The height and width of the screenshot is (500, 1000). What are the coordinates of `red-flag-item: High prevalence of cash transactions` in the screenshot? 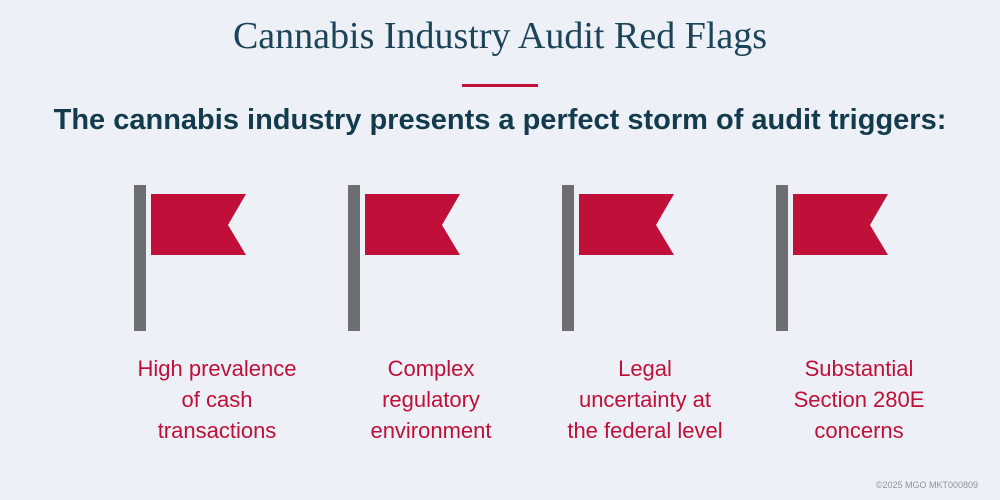 It's located at (217, 315).